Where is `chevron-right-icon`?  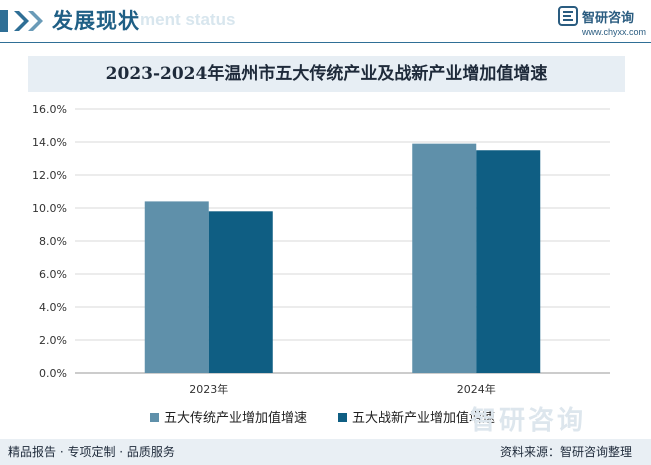 chevron-right-icon is located at coordinates (28, 21).